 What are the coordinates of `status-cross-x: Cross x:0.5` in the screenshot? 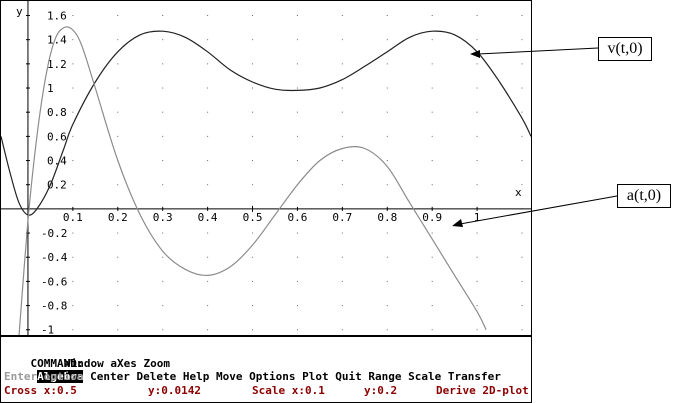 It's located at (40, 390).